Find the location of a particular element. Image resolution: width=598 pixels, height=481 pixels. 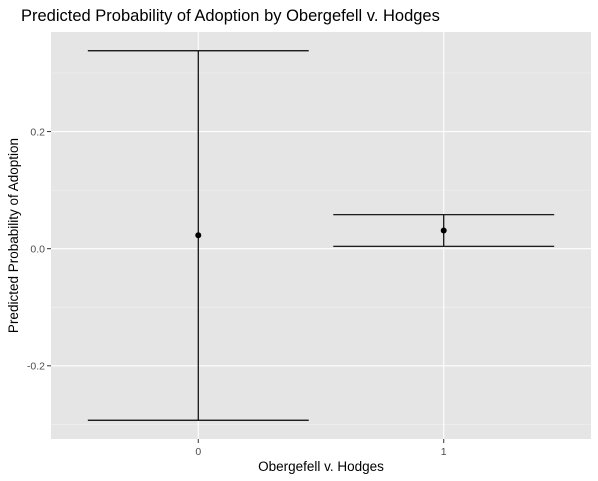

y-tick-label-0: -0.2 is located at coordinates (36, 367).